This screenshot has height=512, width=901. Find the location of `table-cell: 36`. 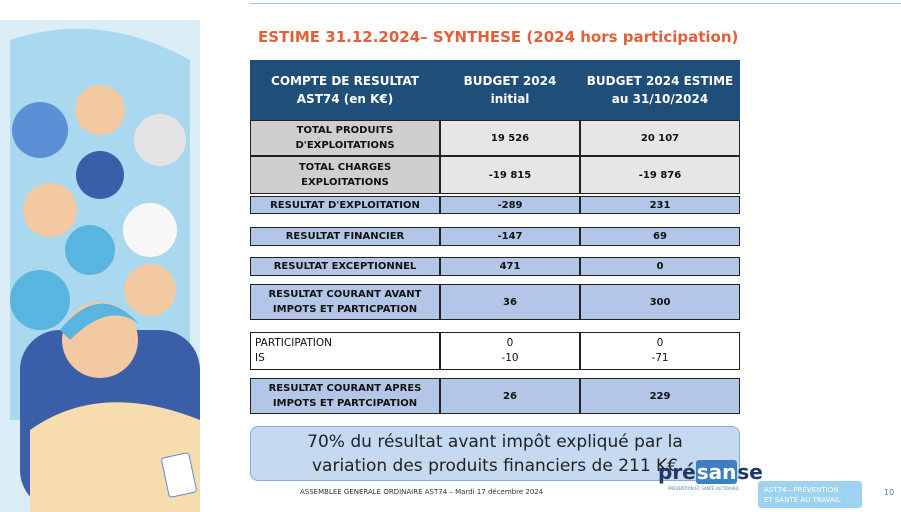

table-cell: 36 is located at coordinates (510, 302).